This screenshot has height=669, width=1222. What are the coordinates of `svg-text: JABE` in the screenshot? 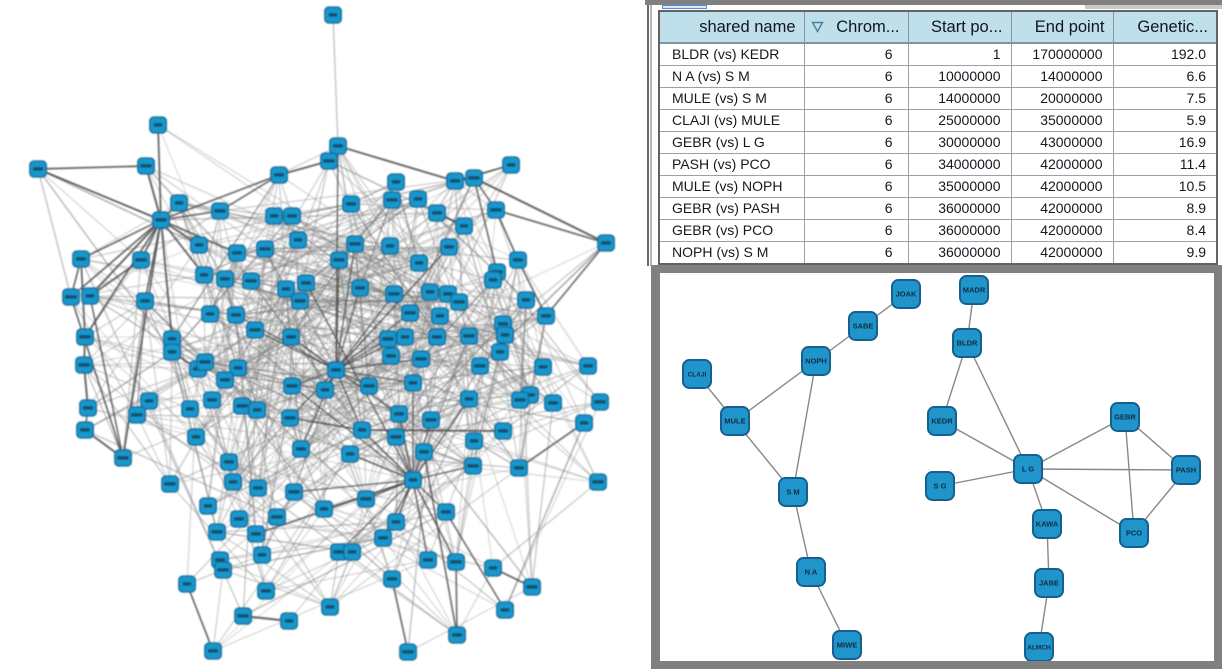 It's located at (1049, 583).